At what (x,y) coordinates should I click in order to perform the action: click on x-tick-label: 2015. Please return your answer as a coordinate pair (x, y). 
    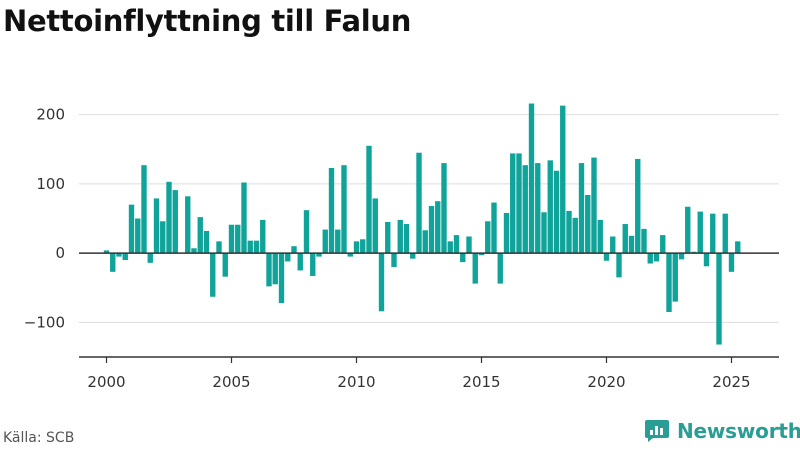
    Looking at the image, I should click on (481, 382).